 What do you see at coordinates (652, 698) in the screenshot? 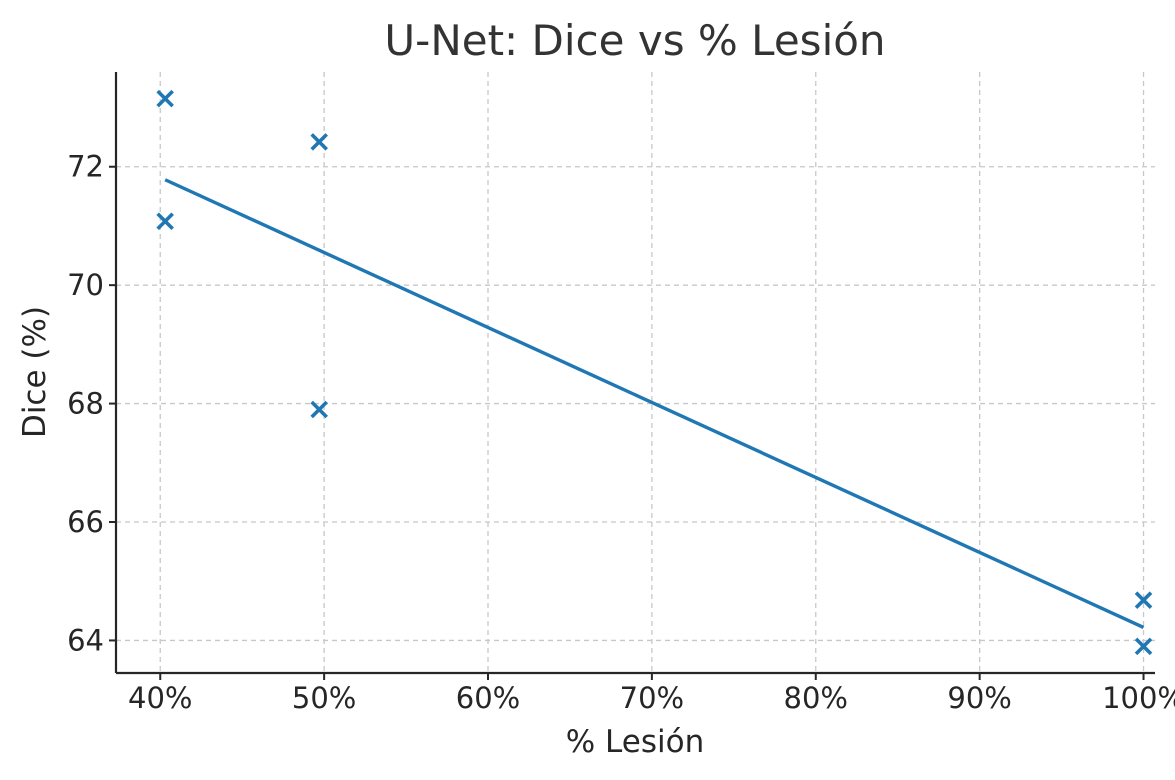
I see `x-tick-label: 70%` at bounding box center [652, 698].